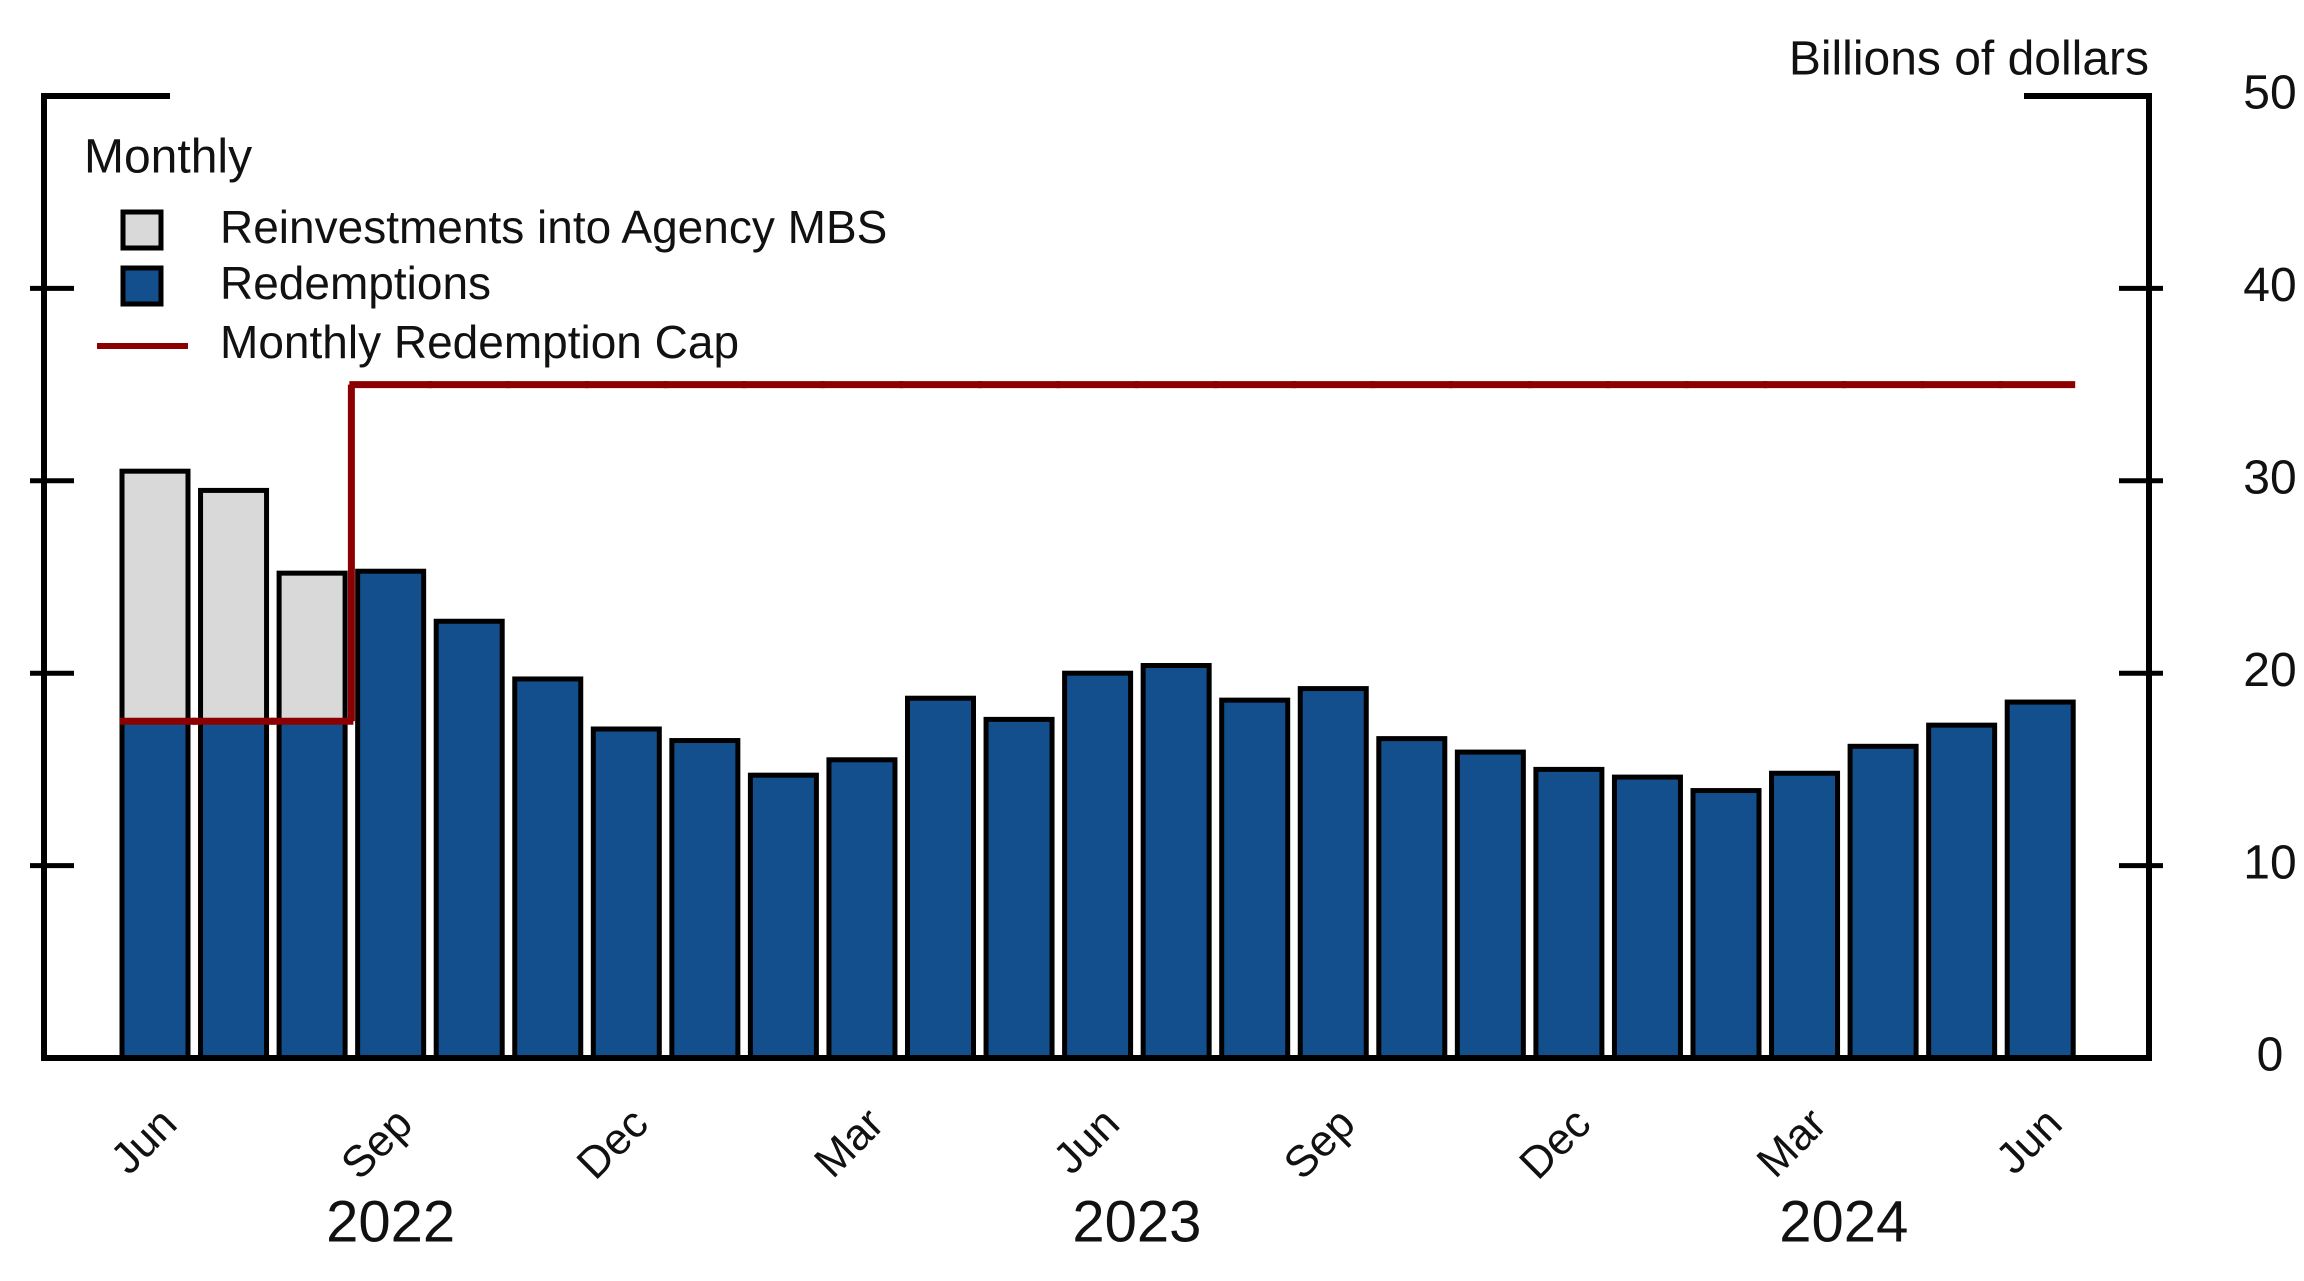 This screenshot has width=2304, height=1281. Describe the element at coordinates (1843, 1221) in the screenshot. I see `year-label: 2024` at that location.